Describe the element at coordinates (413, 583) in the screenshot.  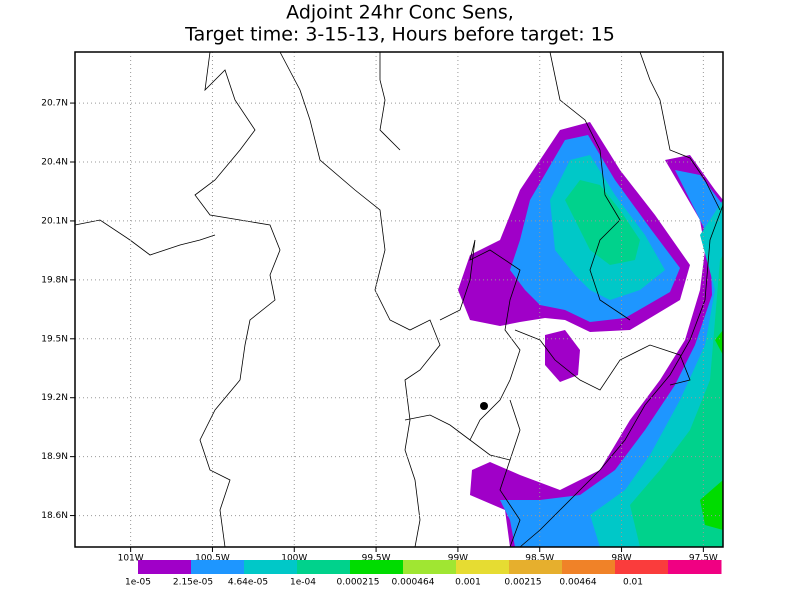
I see `colorbar-label: 0.000464` at that location.